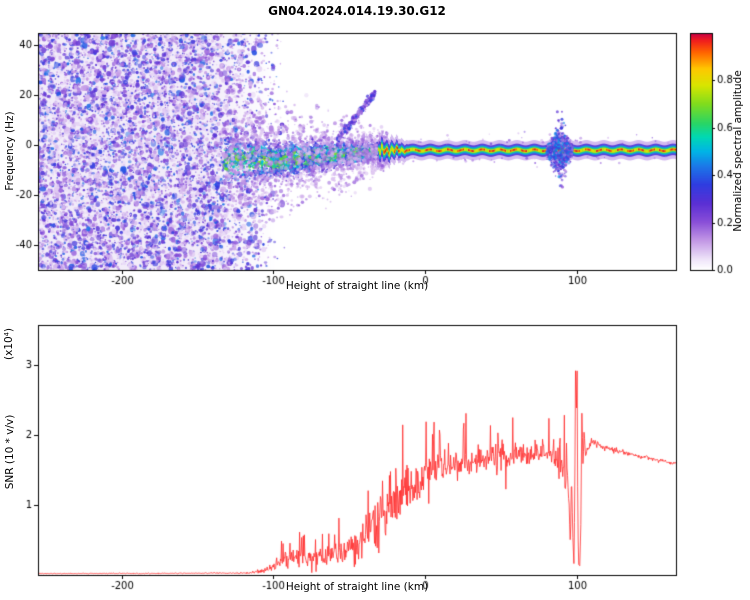 This screenshot has width=750, height=600. Describe the element at coordinates (357, 11) in the screenshot. I see `figure-title: GN04.2024.014.19.30.G12` at that location.